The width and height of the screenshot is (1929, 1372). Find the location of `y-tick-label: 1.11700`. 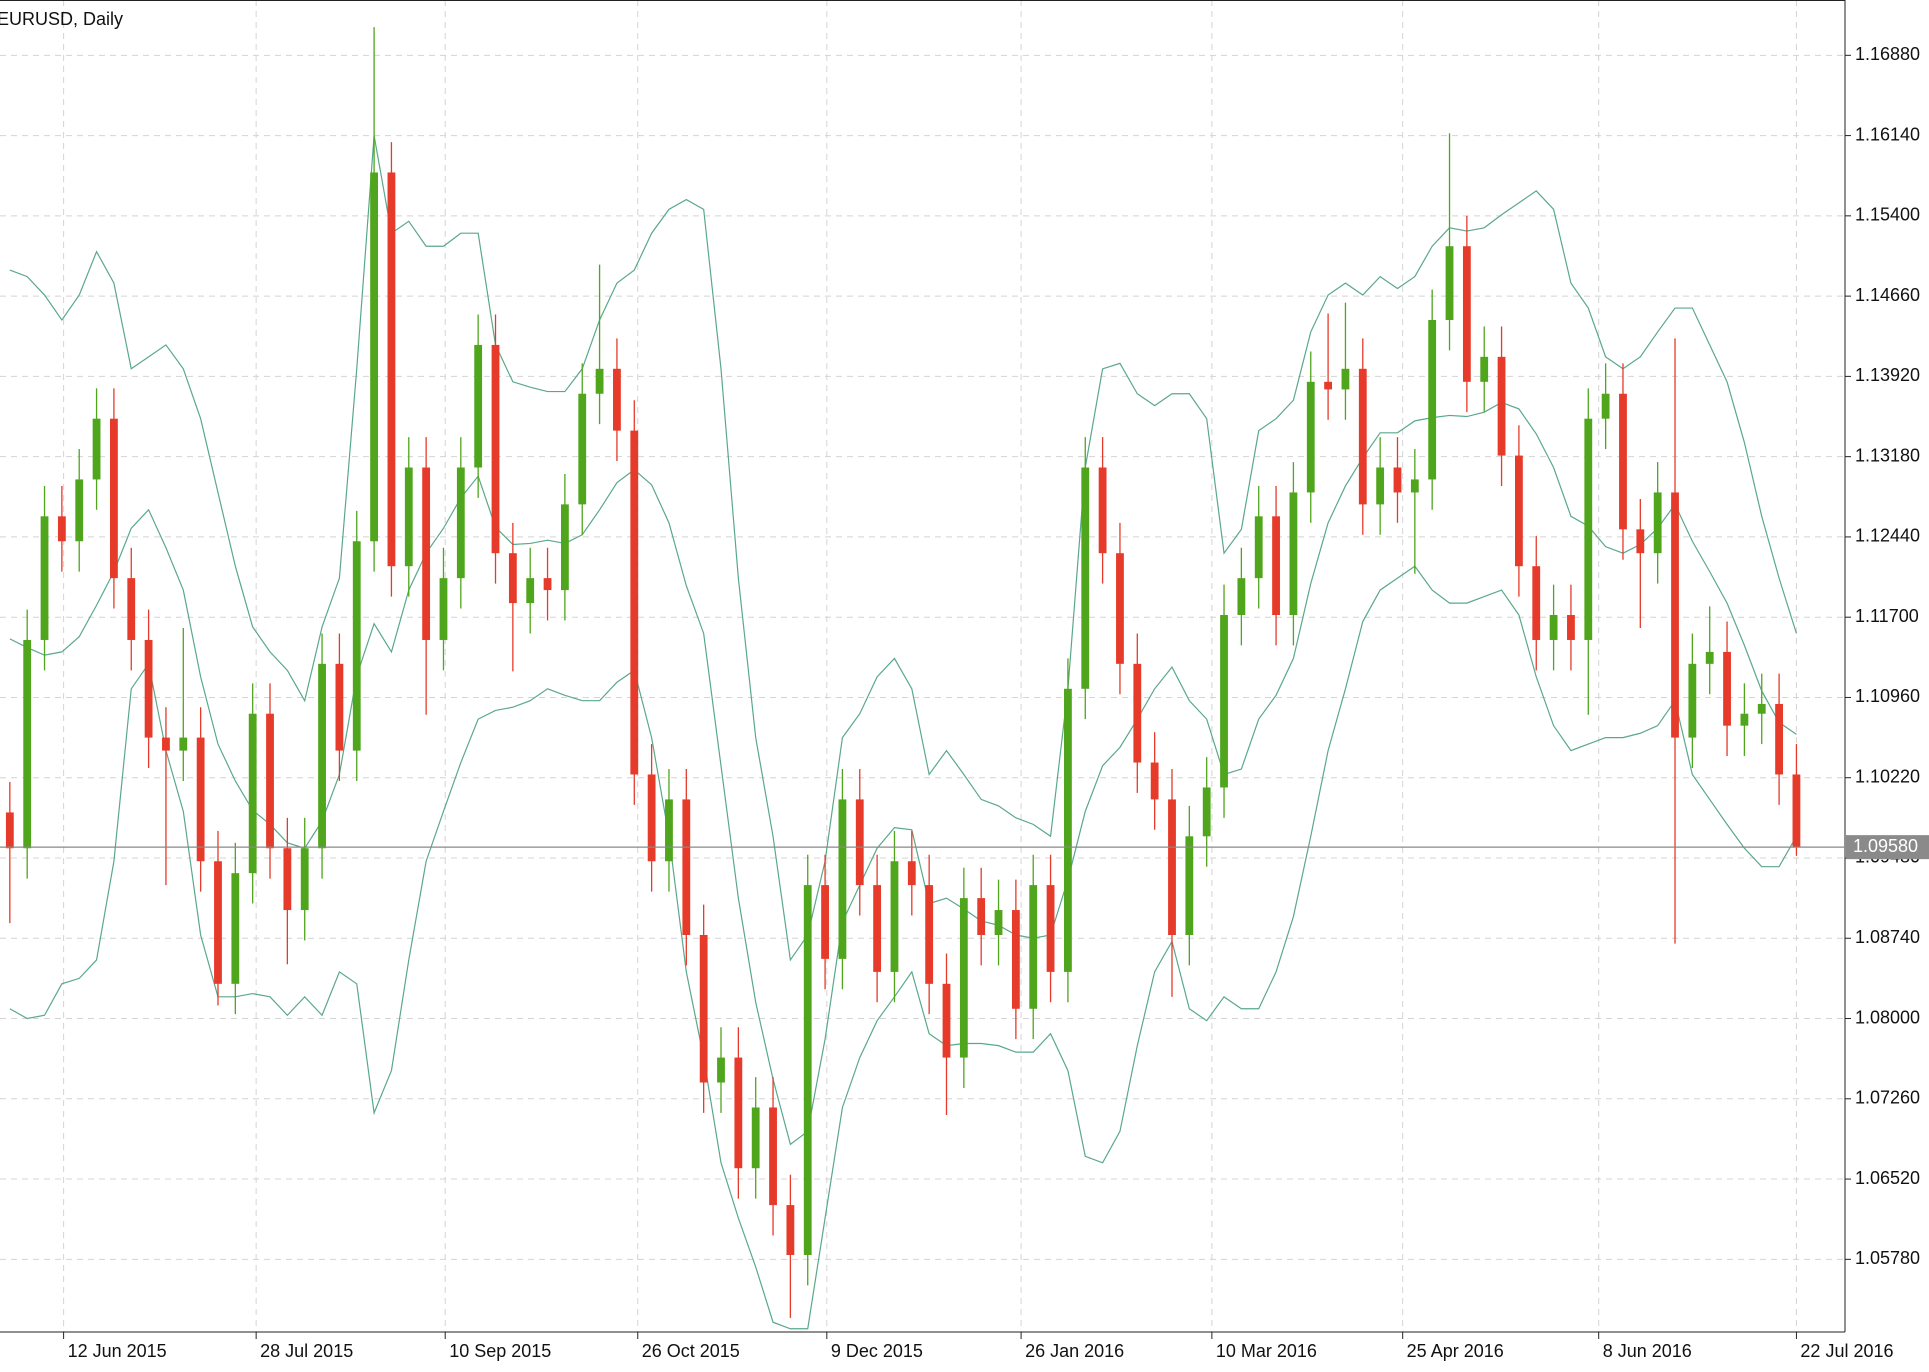

y-tick-label: 1.11700 is located at coordinates (1887, 616).